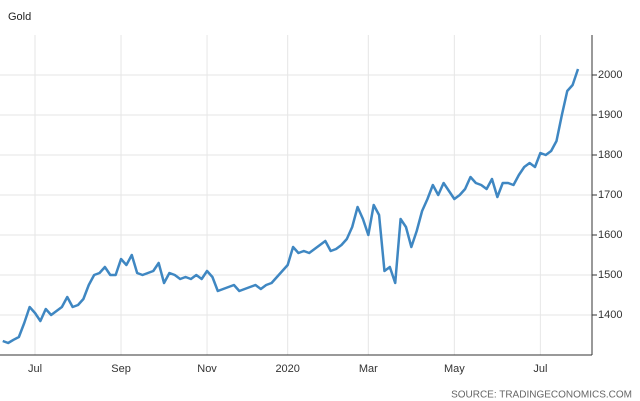 The image size is (640, 401). Describe the element at coordinates (610, 195) in the screenshot. I see `y-tick-label: 1700` at that location.